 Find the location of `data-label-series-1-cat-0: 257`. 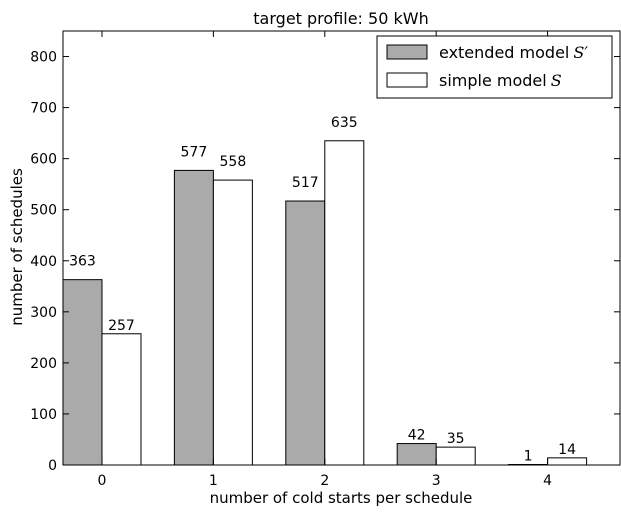

data-label-series-1-cat-0: 257 is located at coordinates (121, 326).